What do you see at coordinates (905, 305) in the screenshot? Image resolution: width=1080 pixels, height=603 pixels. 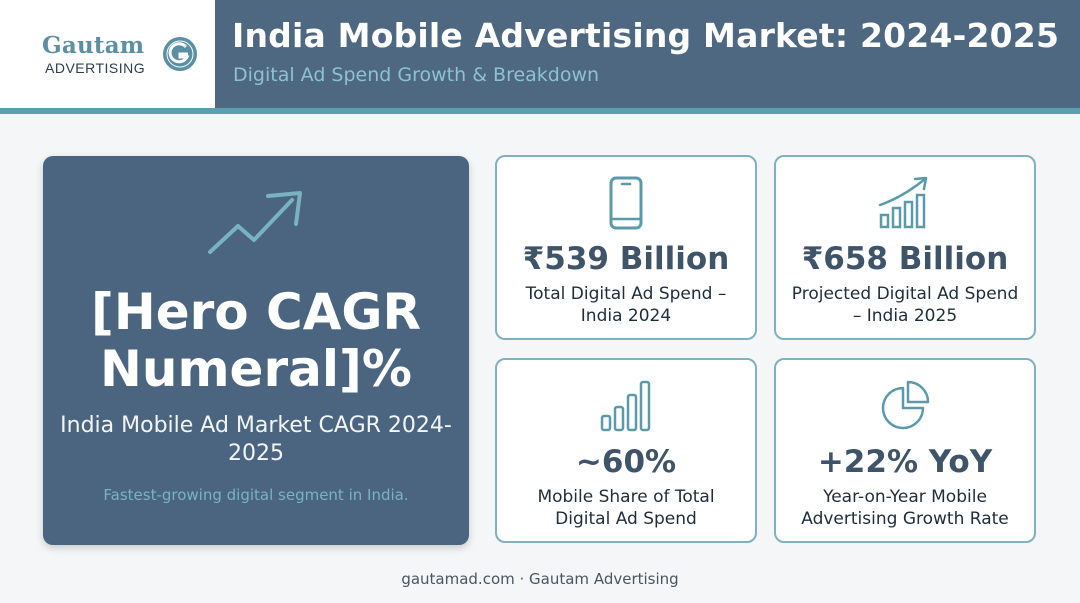 I see `stat-label: Projected Digital Ad Spend – India 2025` at bounding box center [905, 305].